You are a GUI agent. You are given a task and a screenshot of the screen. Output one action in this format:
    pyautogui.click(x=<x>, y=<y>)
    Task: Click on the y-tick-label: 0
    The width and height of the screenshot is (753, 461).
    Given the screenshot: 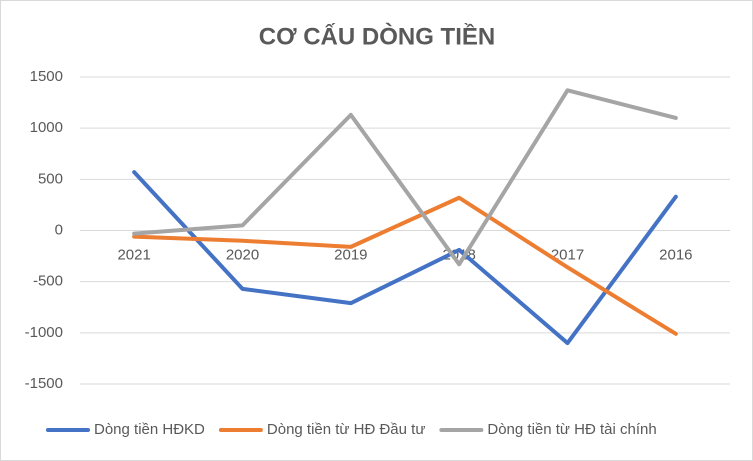 What is the action you would take?
    pyautogui.click(x=59, y=229)
    